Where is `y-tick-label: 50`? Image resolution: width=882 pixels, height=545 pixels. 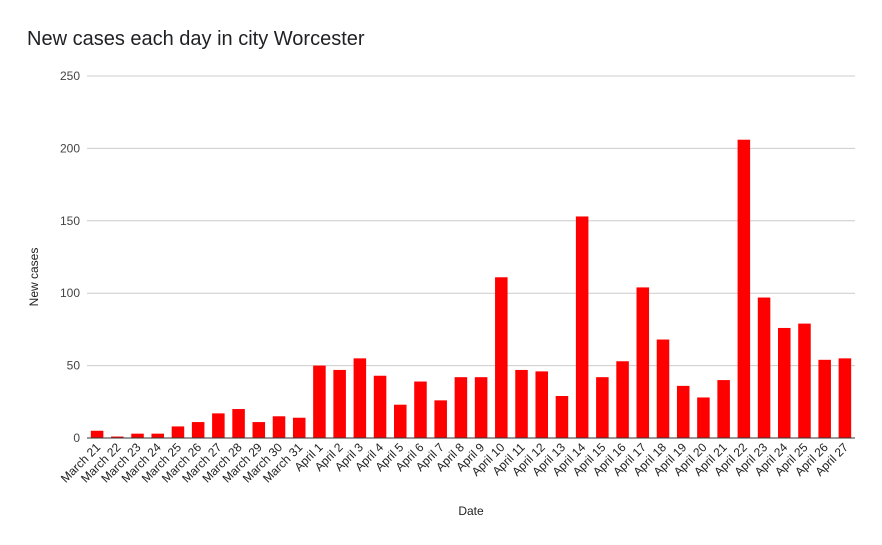
y-tick-label: 50 is located at coordinates (74, 366).